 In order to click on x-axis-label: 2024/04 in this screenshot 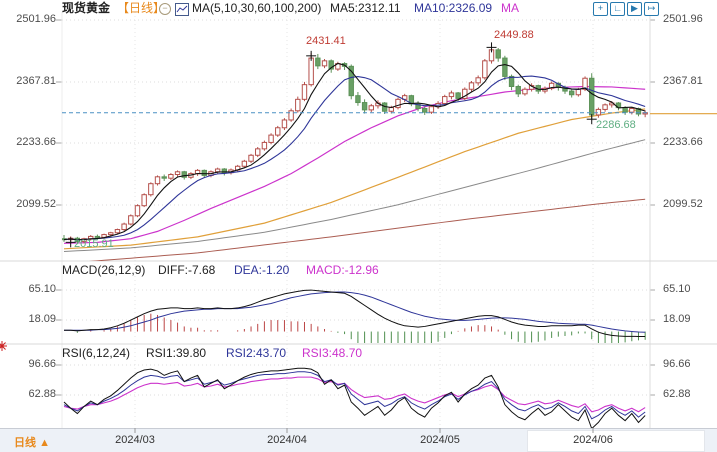, I will do `click(287, 440)`.